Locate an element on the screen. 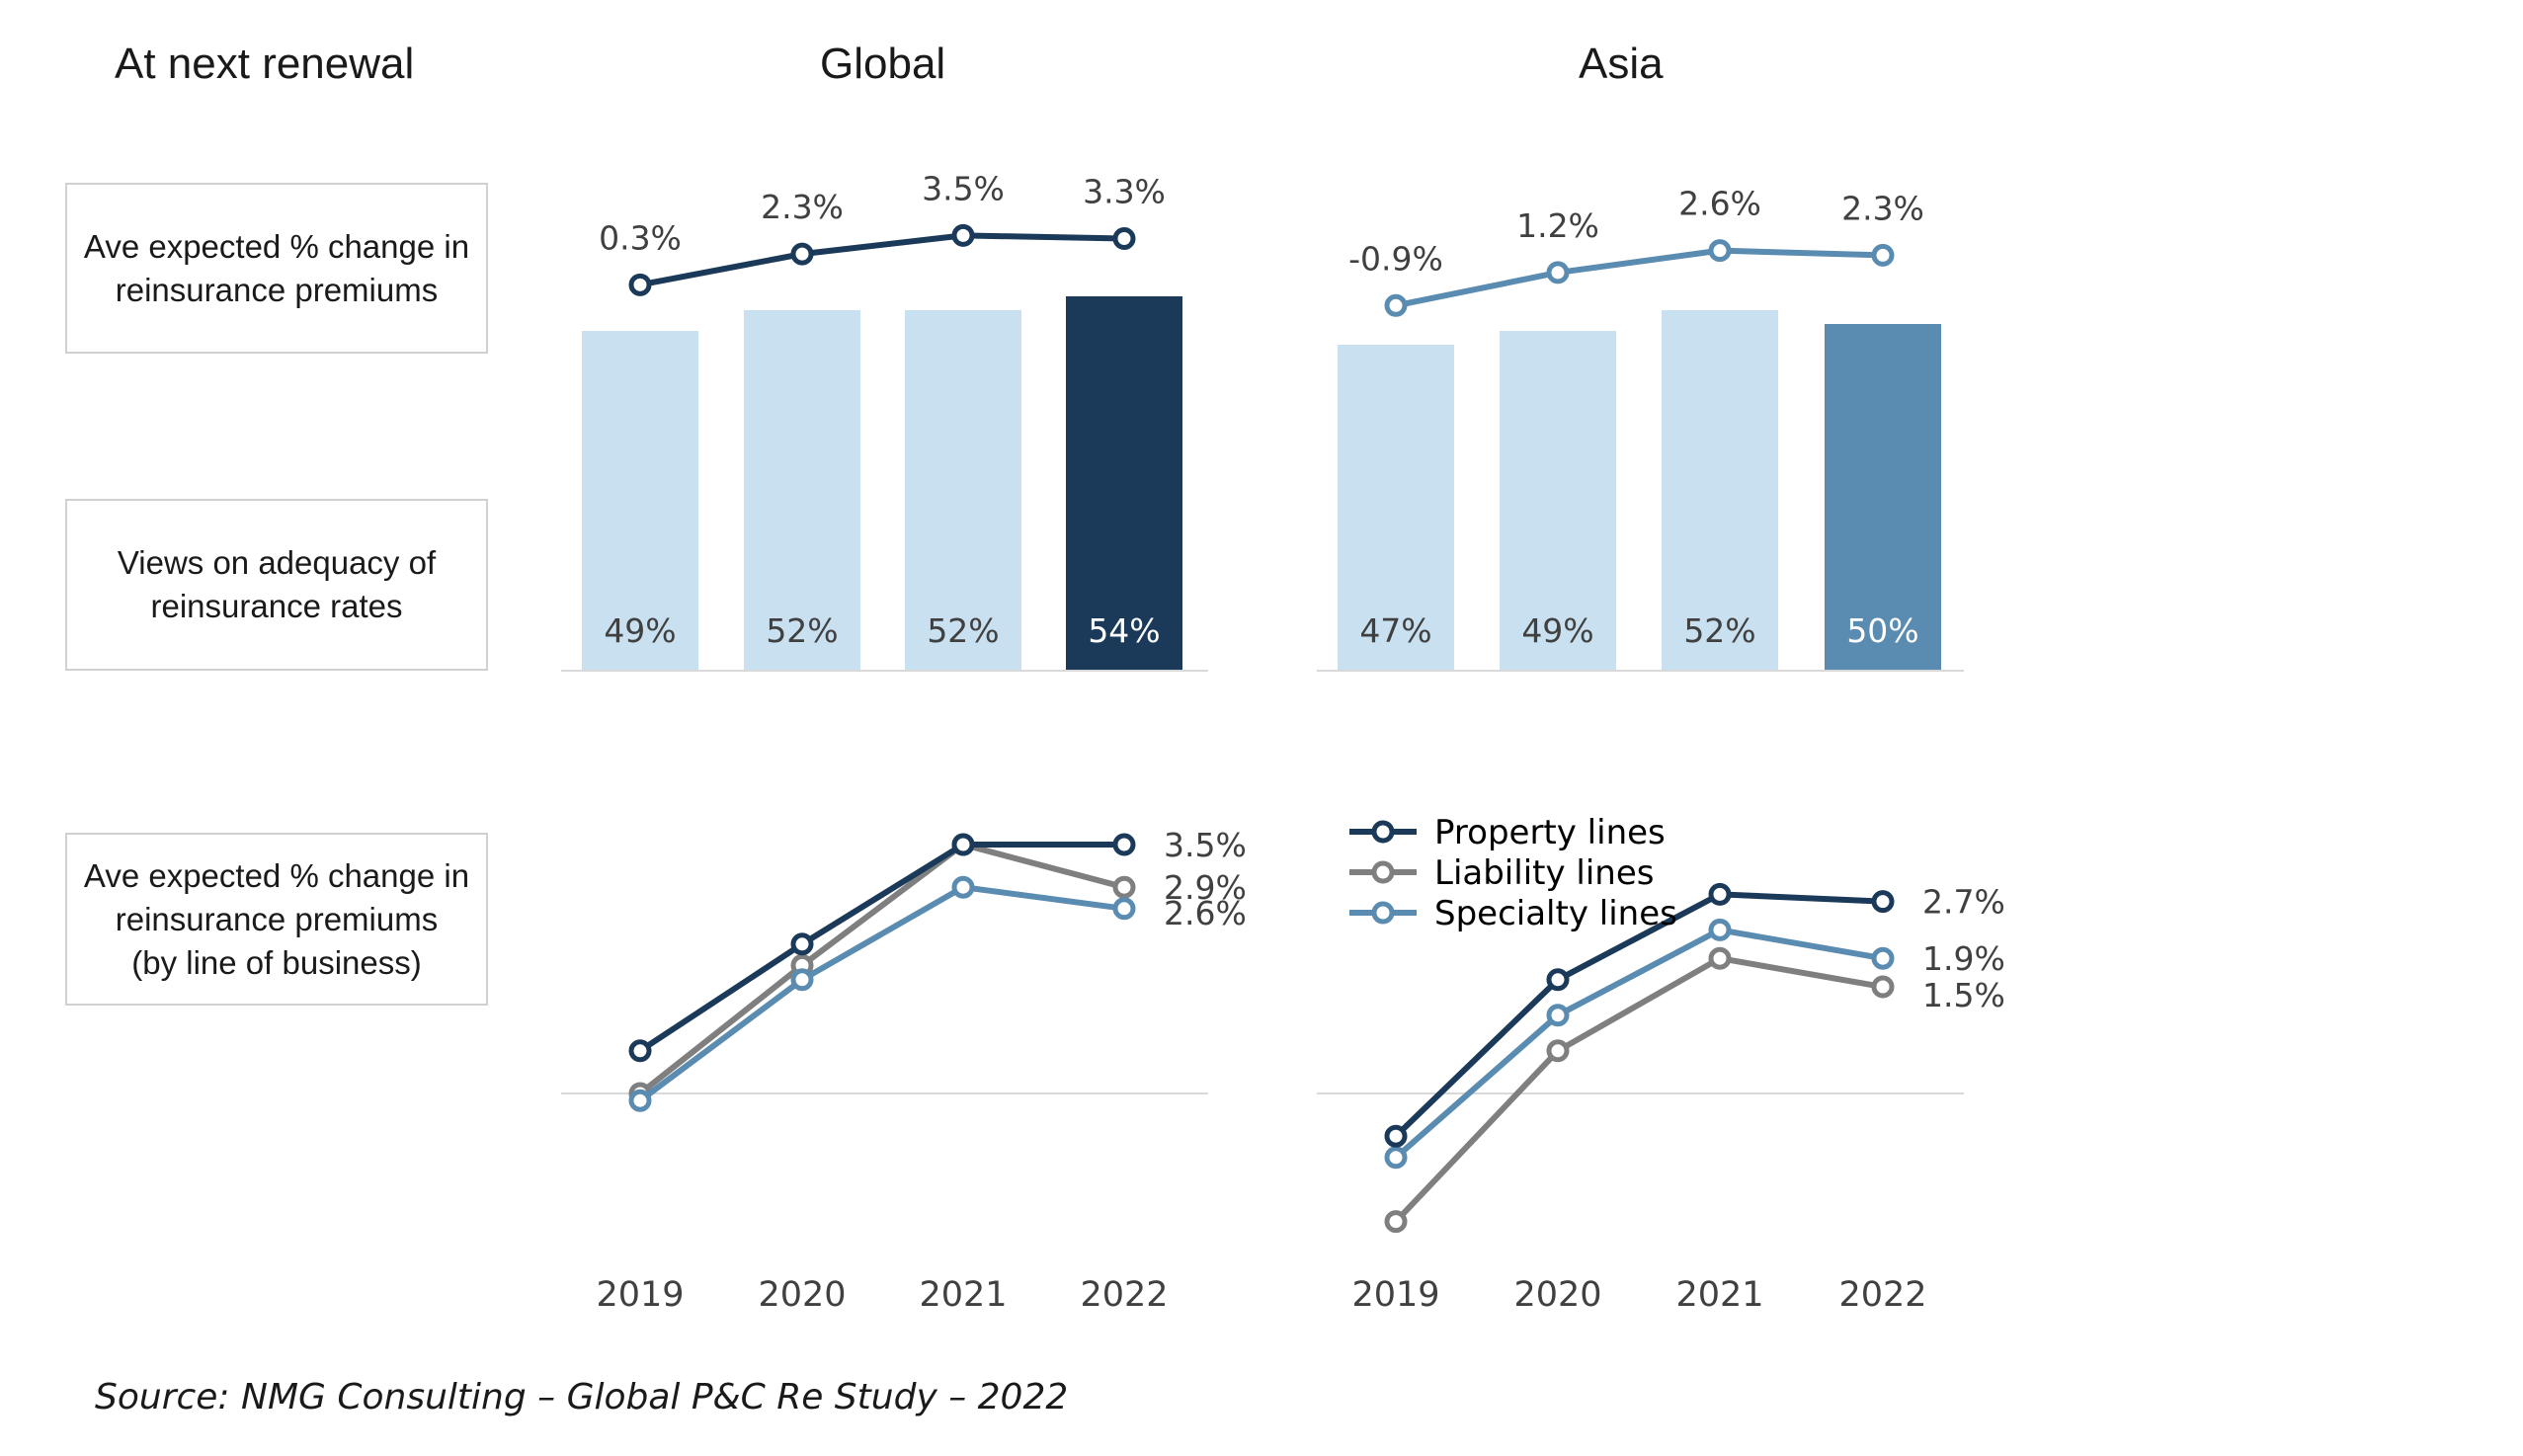 The image size is (2523, 1456). row-label-line: Views on adequacy of is located at coordinates (277, 562).